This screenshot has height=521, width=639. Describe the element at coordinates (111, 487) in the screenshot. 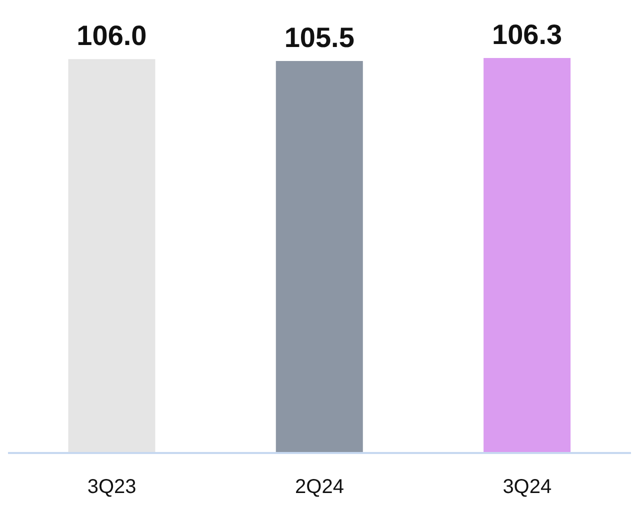

I see `x-tick-label: 3Q23` at that location.